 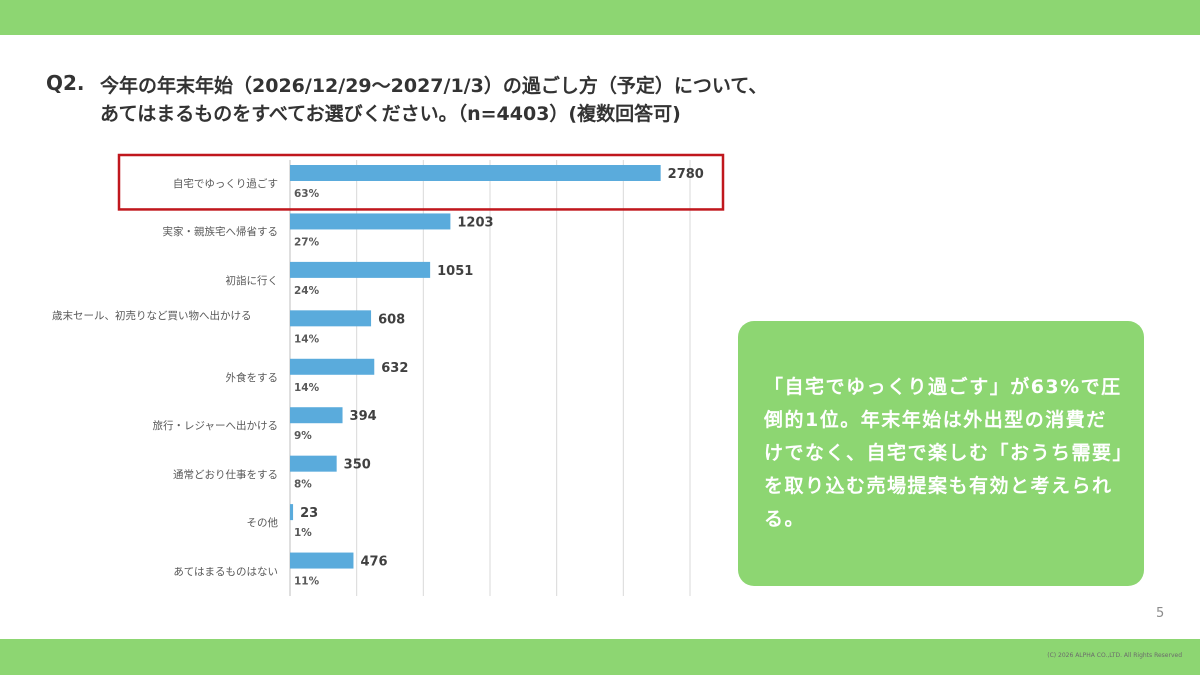 I want to click on percent-label: 24%, so click(x=307, y=291).